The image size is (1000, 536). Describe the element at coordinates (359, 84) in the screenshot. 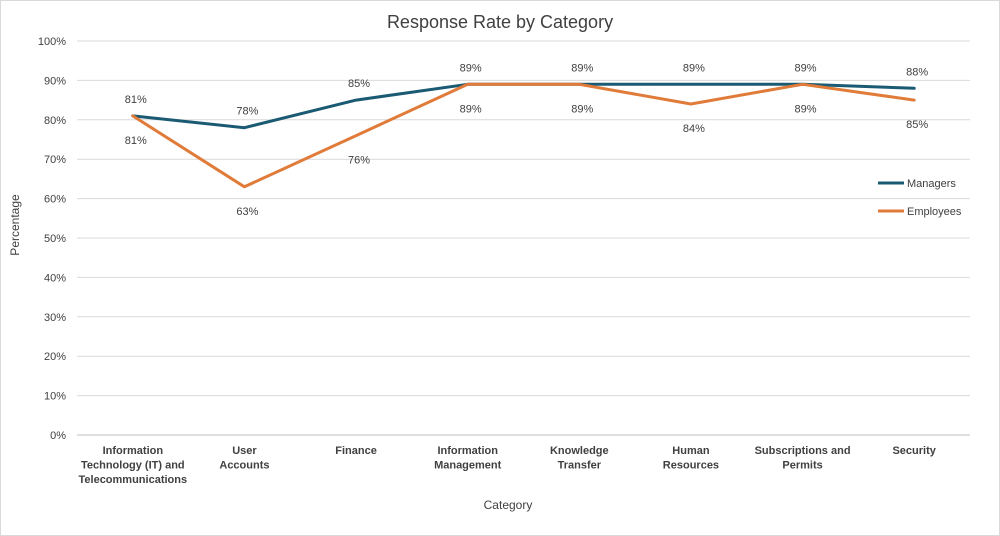

I see `data-label-managers: 85%` at that location.